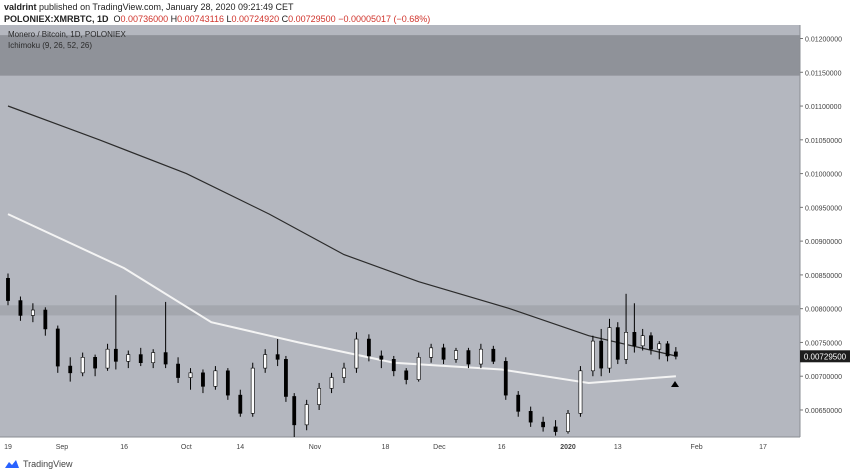  Describe the element at coordinates (823, 208) in the screenshot. I see `price-axis-label: 0.00950000` at that location.